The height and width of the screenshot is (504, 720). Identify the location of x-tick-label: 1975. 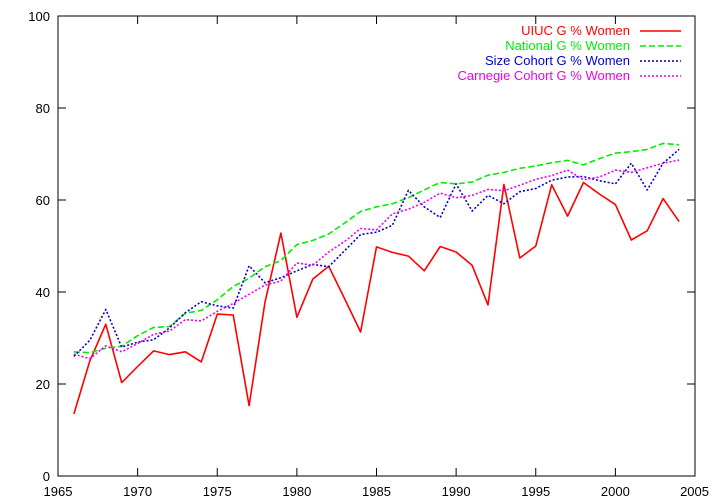
(217, 491).